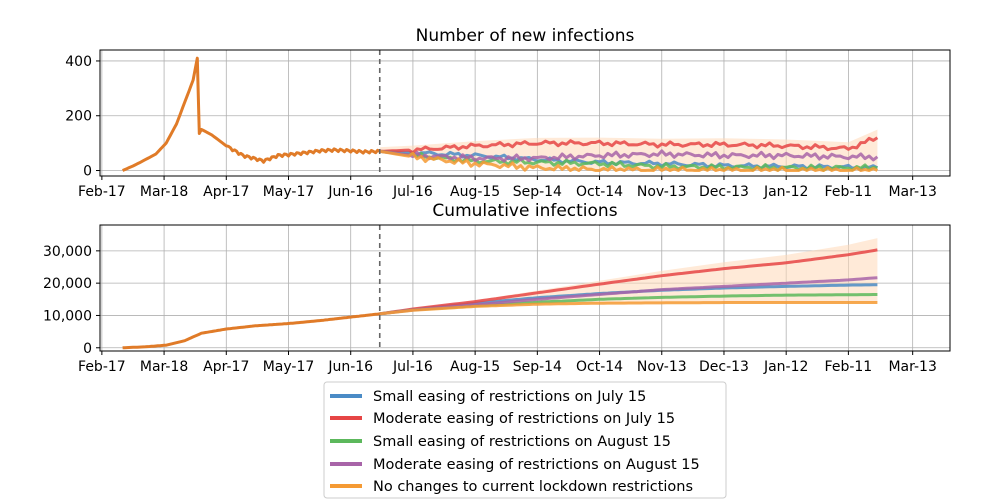 This screenshot has width=1000, height=500. Describe the element at coordinates (67, 284) in the screenshot. I see `y-tick-label: 20,000` at that location.